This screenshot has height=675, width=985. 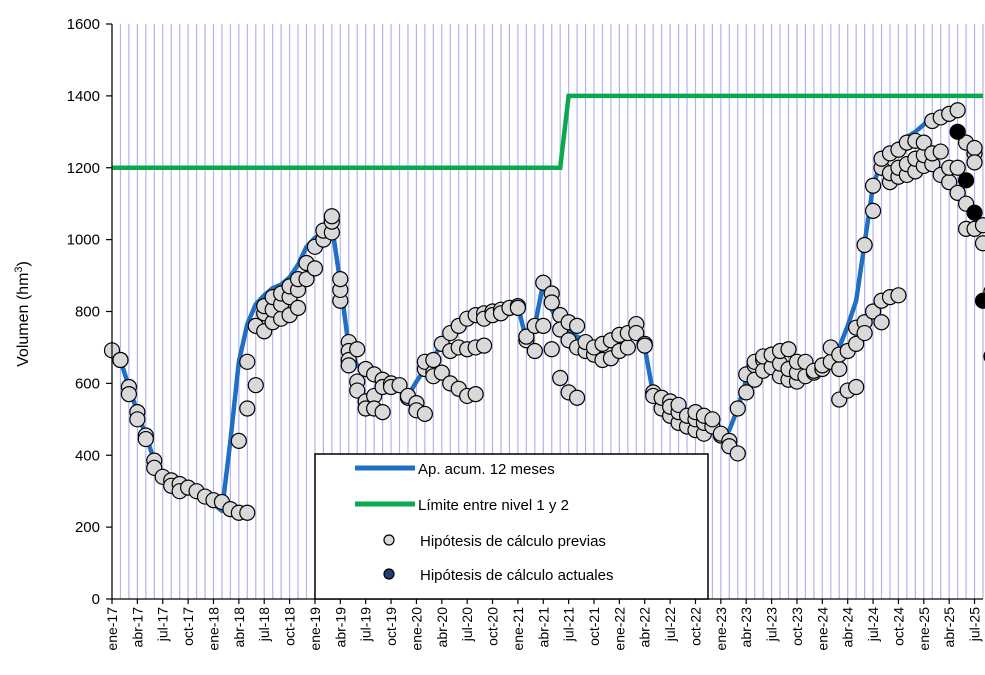 What do you see at coordinates (543, 627) in the screenshot?
I see `x-tick-label: abr-21` at bounding box center [543, 627].